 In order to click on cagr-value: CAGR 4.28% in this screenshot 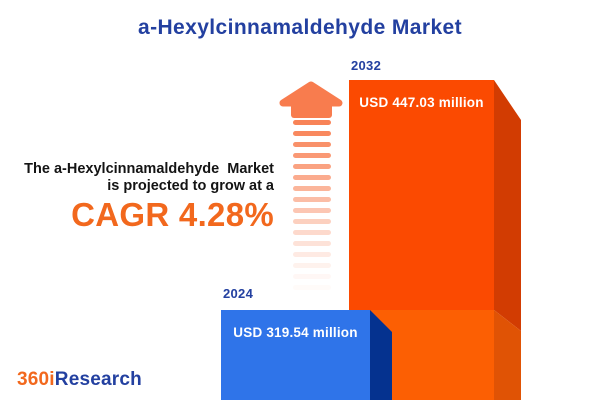, I will do `click(172, 214)`.